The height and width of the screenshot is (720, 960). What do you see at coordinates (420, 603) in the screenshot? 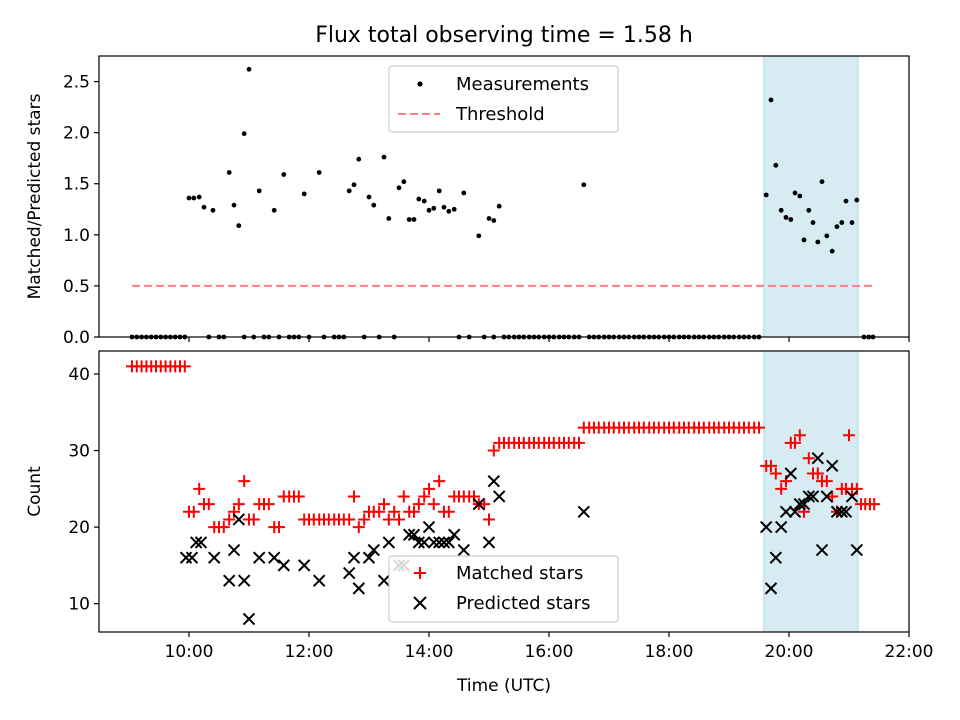
I see `predicted-legend-marker` at bounding box center [420, 603].